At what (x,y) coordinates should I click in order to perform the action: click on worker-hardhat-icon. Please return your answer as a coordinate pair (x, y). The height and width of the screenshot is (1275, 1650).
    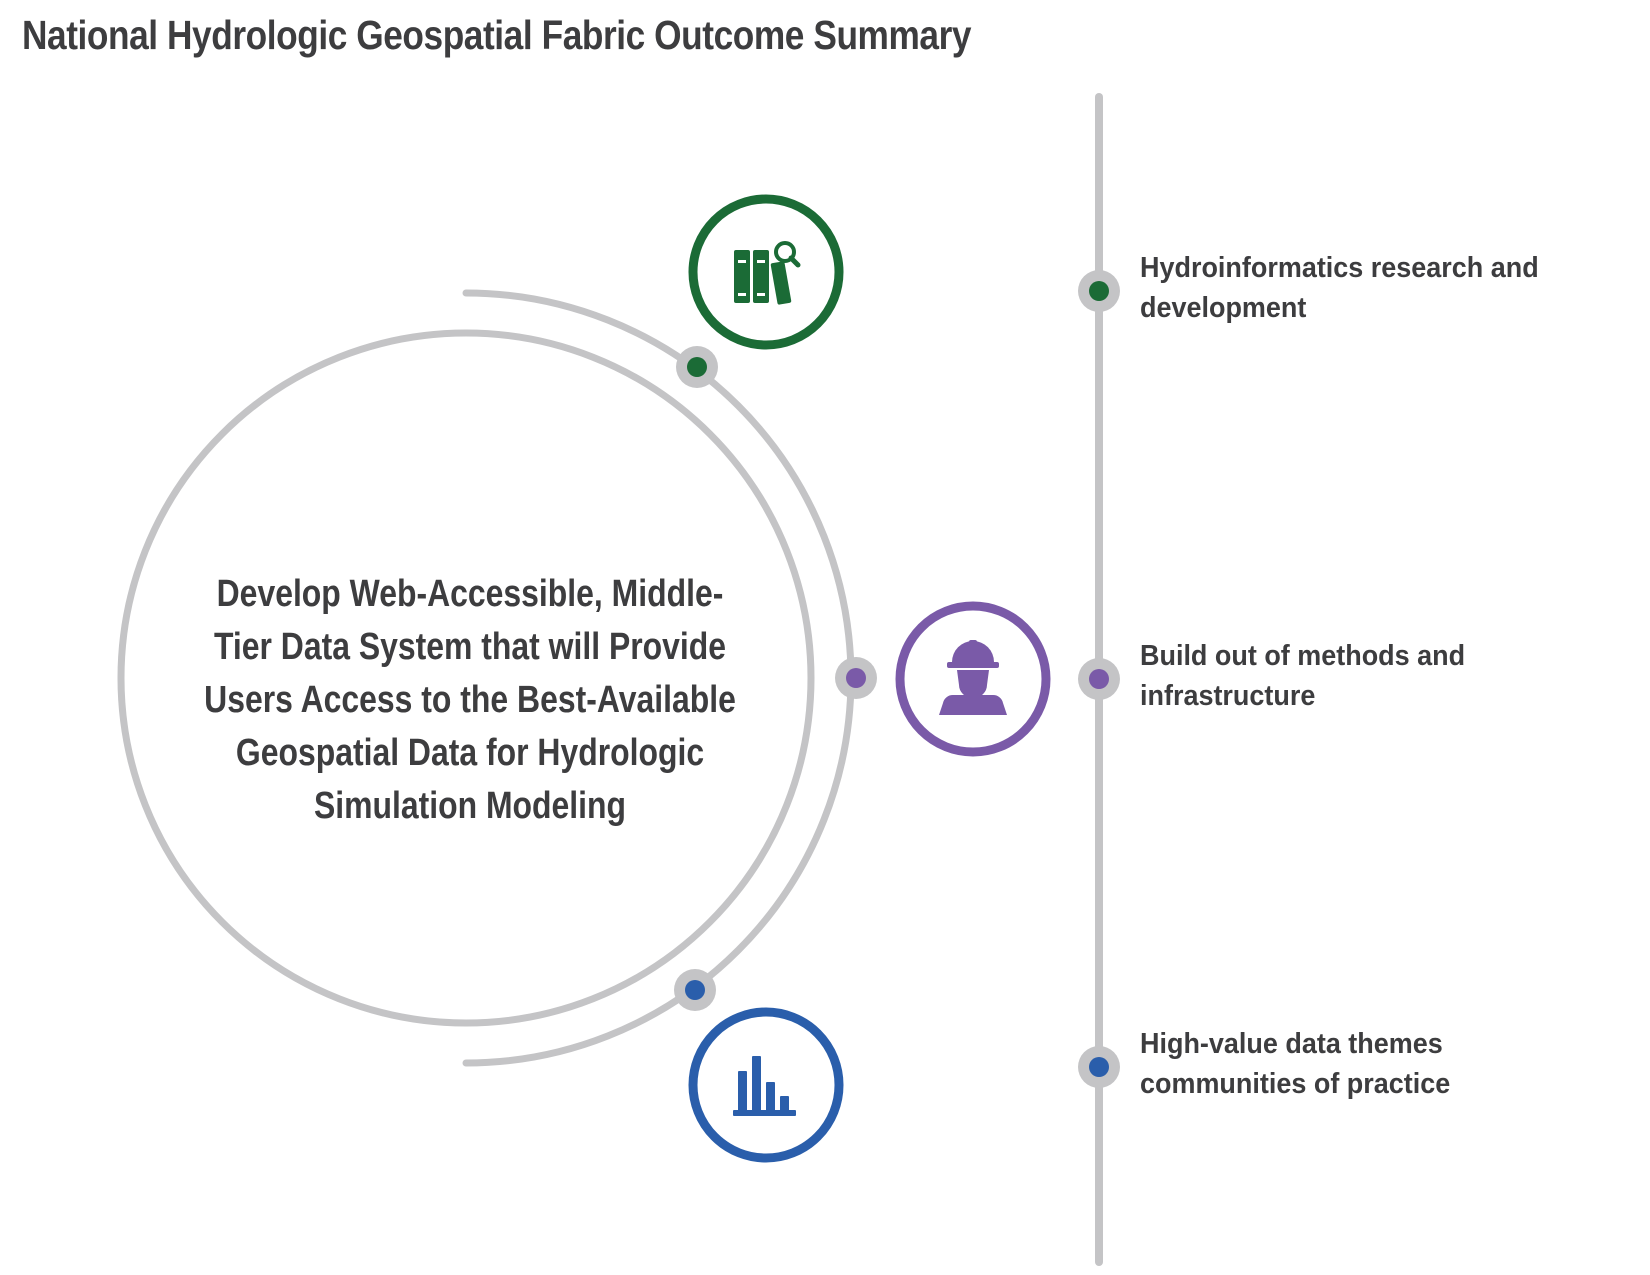
    Looking at the image, I should click on (973, 677).